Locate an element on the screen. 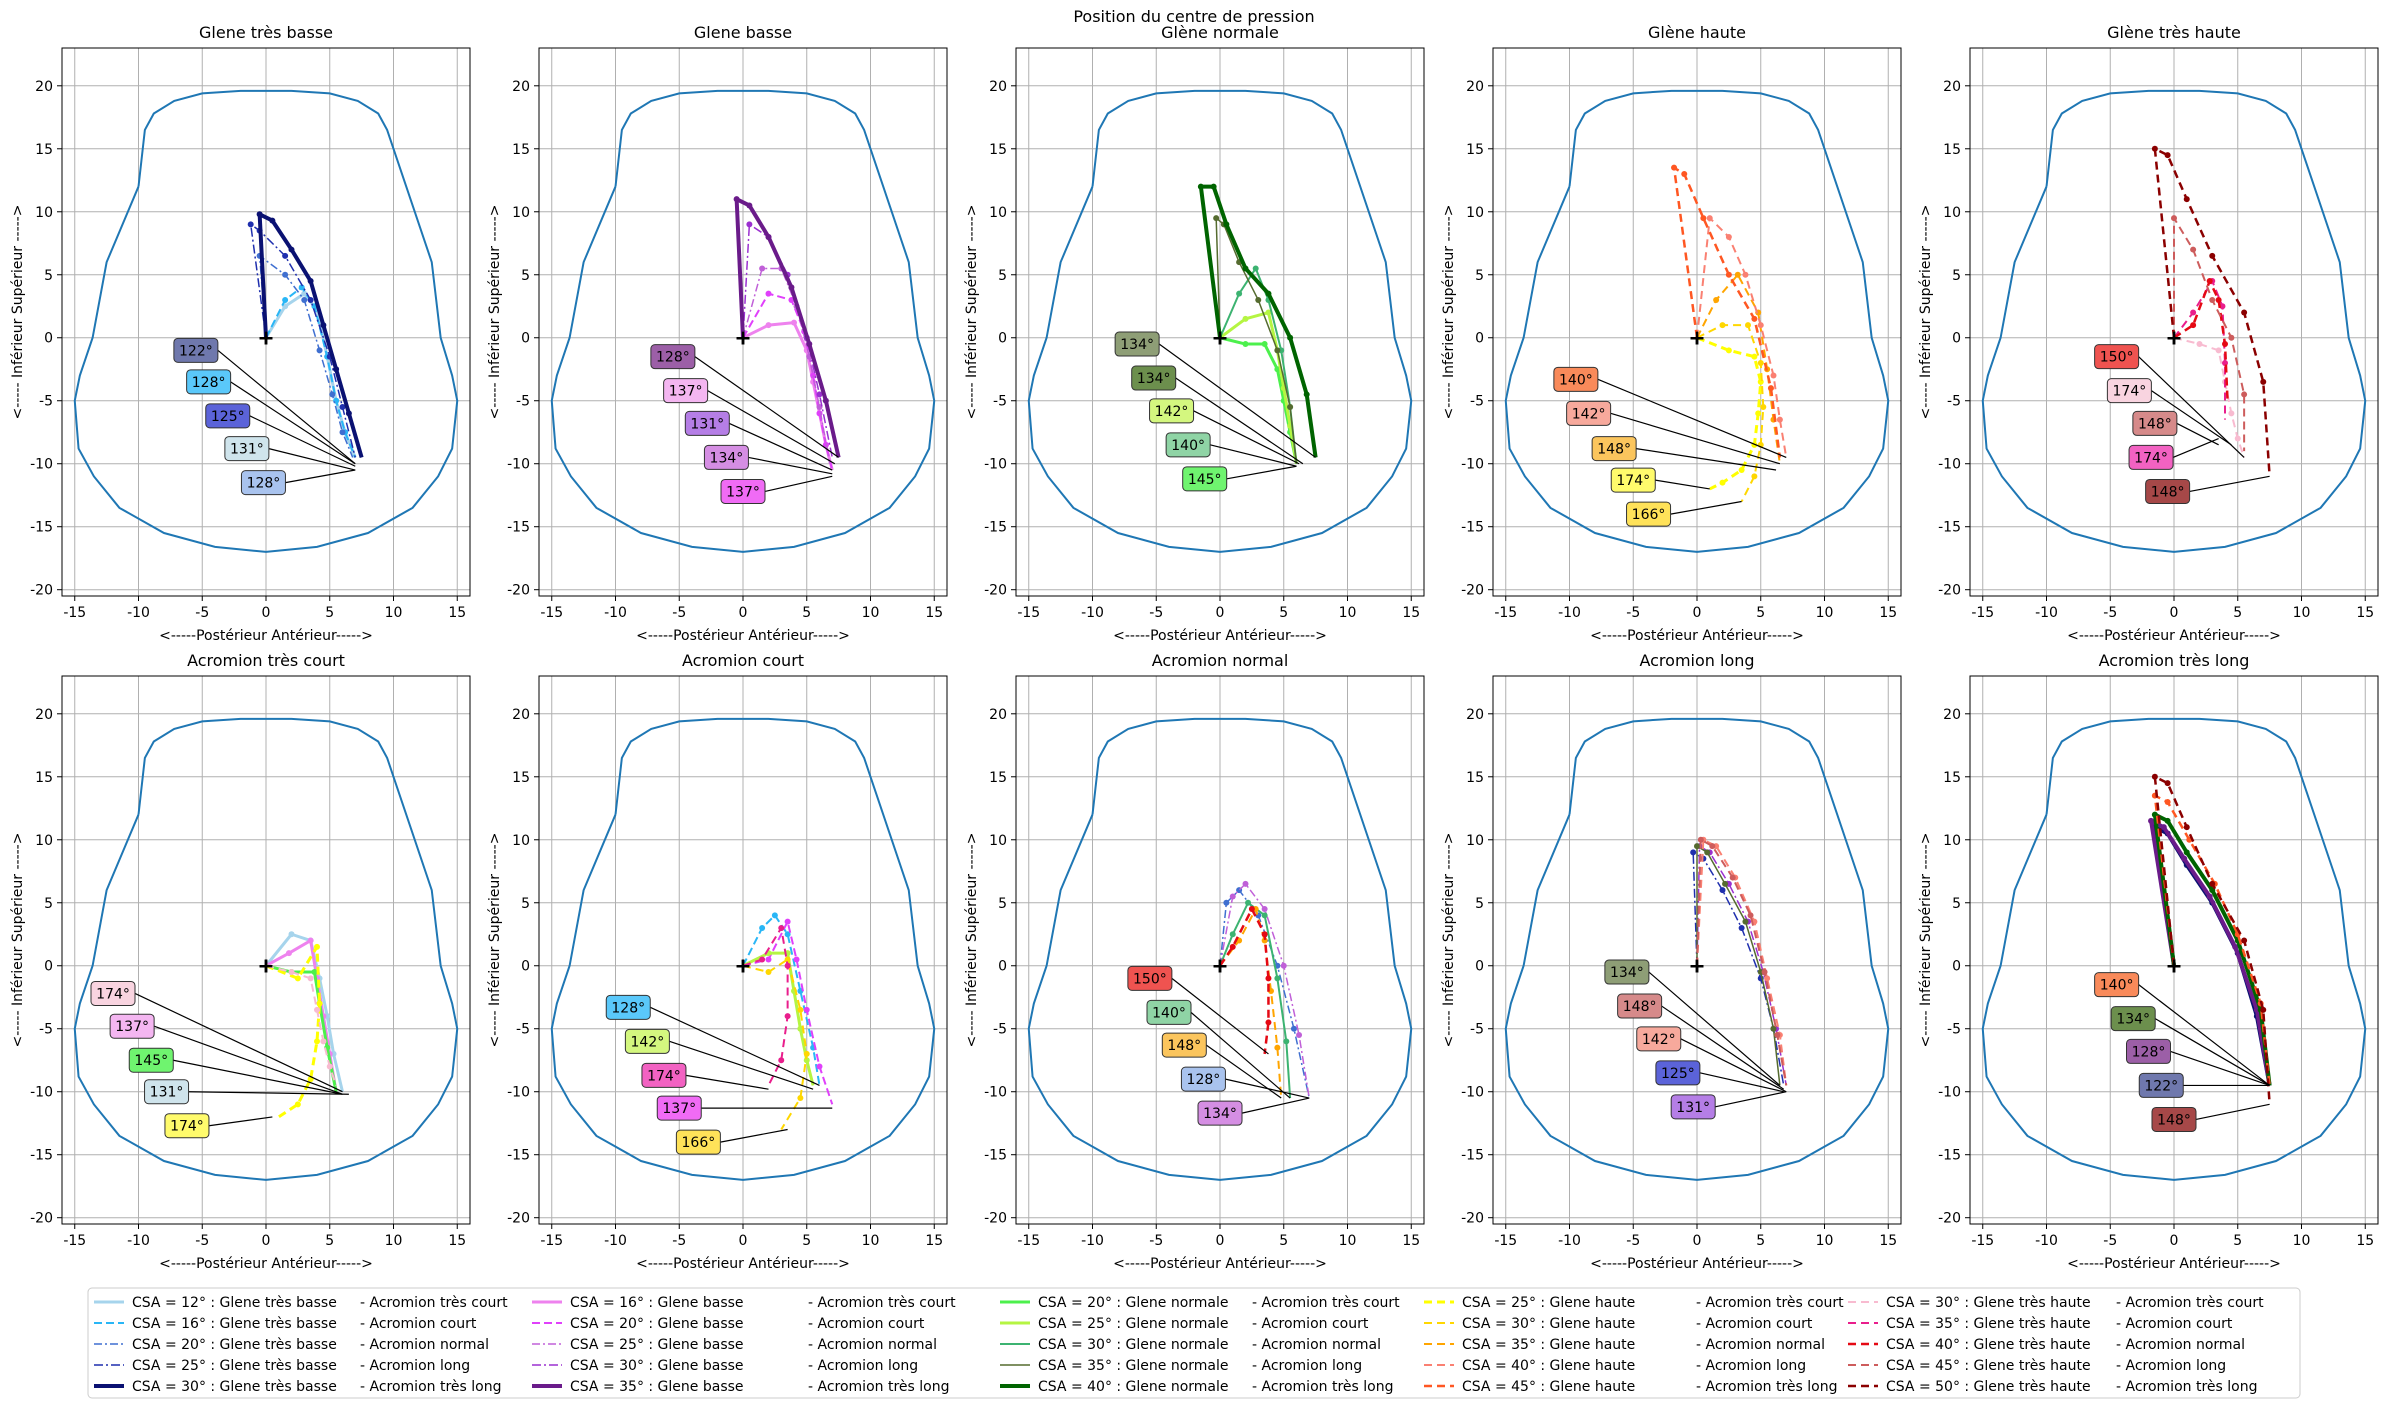 The width and height of the screenshot is (2389, 1410). series-line is located at coordinates (293, 1032).